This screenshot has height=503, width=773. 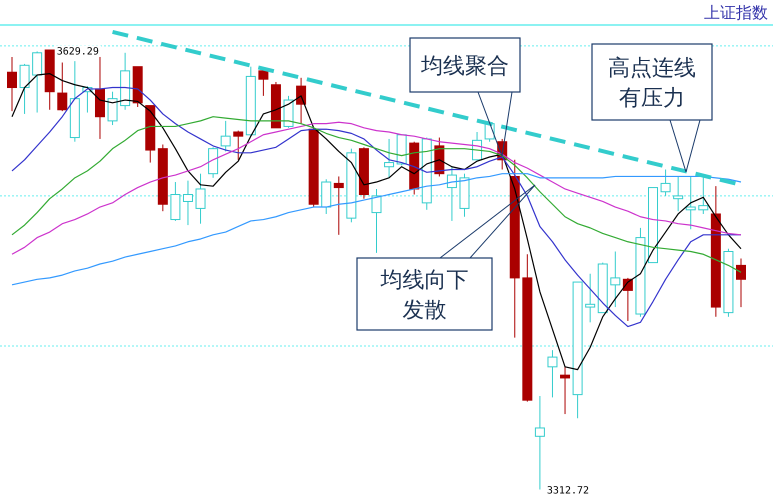 What do you see at coordinates (77, 52) in the screenshot?
I see `annotation: 3629.29` at bounding box center [77, 52].